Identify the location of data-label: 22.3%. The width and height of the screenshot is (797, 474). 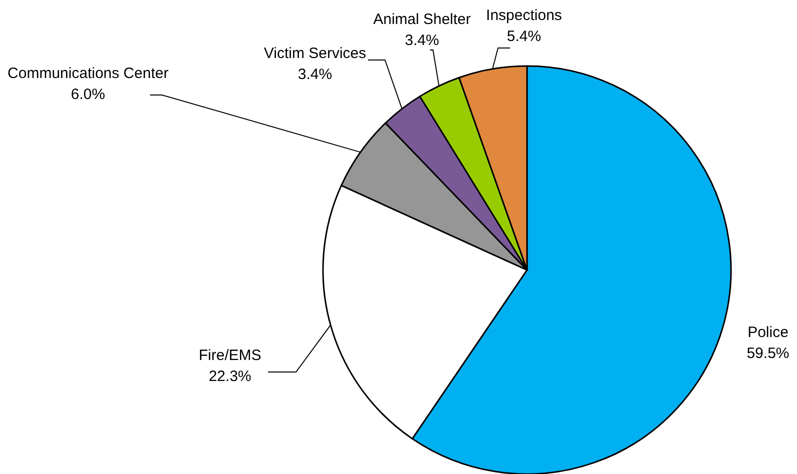
(230, 376).